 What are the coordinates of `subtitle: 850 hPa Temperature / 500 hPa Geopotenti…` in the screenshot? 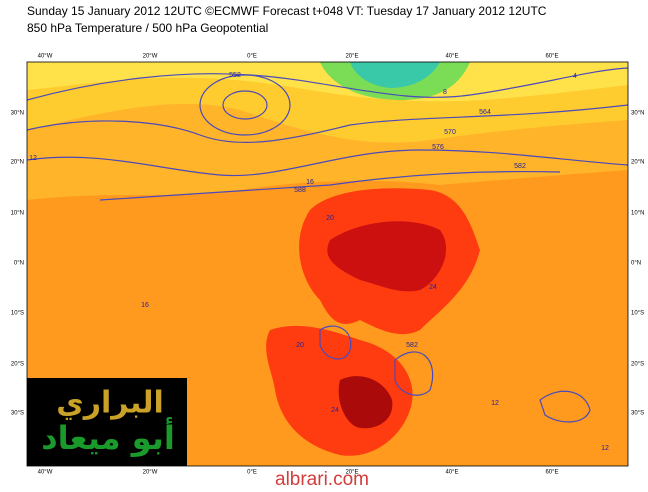 It's located at (147, 28).